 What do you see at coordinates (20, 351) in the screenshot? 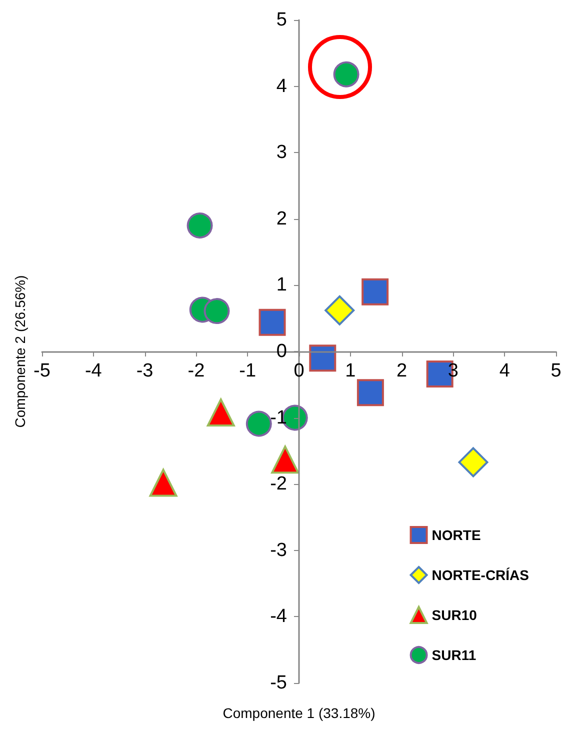
I see `y-axis-title: Componente 2 (26.56%)` at bounding box center [20, 351].